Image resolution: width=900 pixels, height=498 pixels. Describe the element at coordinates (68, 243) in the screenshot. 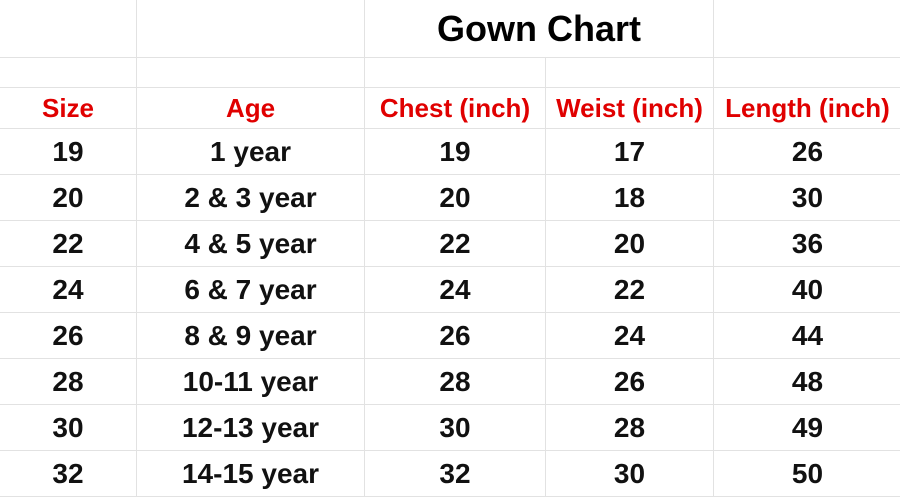

I see `cell-size: 22` at that location.